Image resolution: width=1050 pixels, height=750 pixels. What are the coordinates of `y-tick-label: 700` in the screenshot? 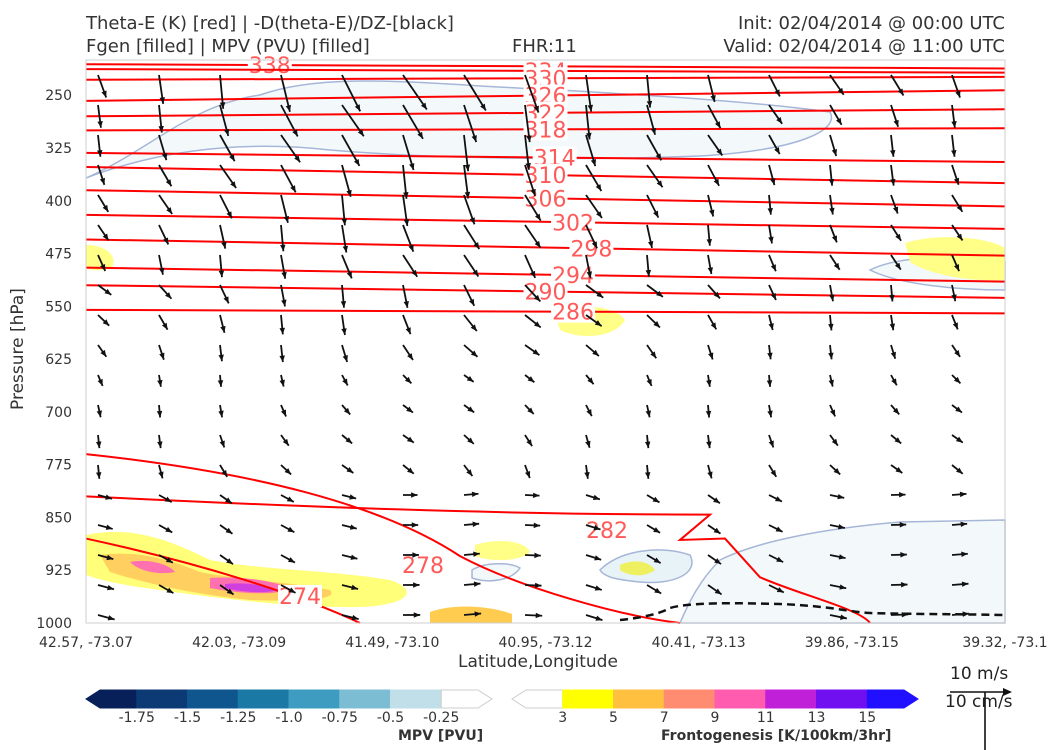 It's located at (58, 413).